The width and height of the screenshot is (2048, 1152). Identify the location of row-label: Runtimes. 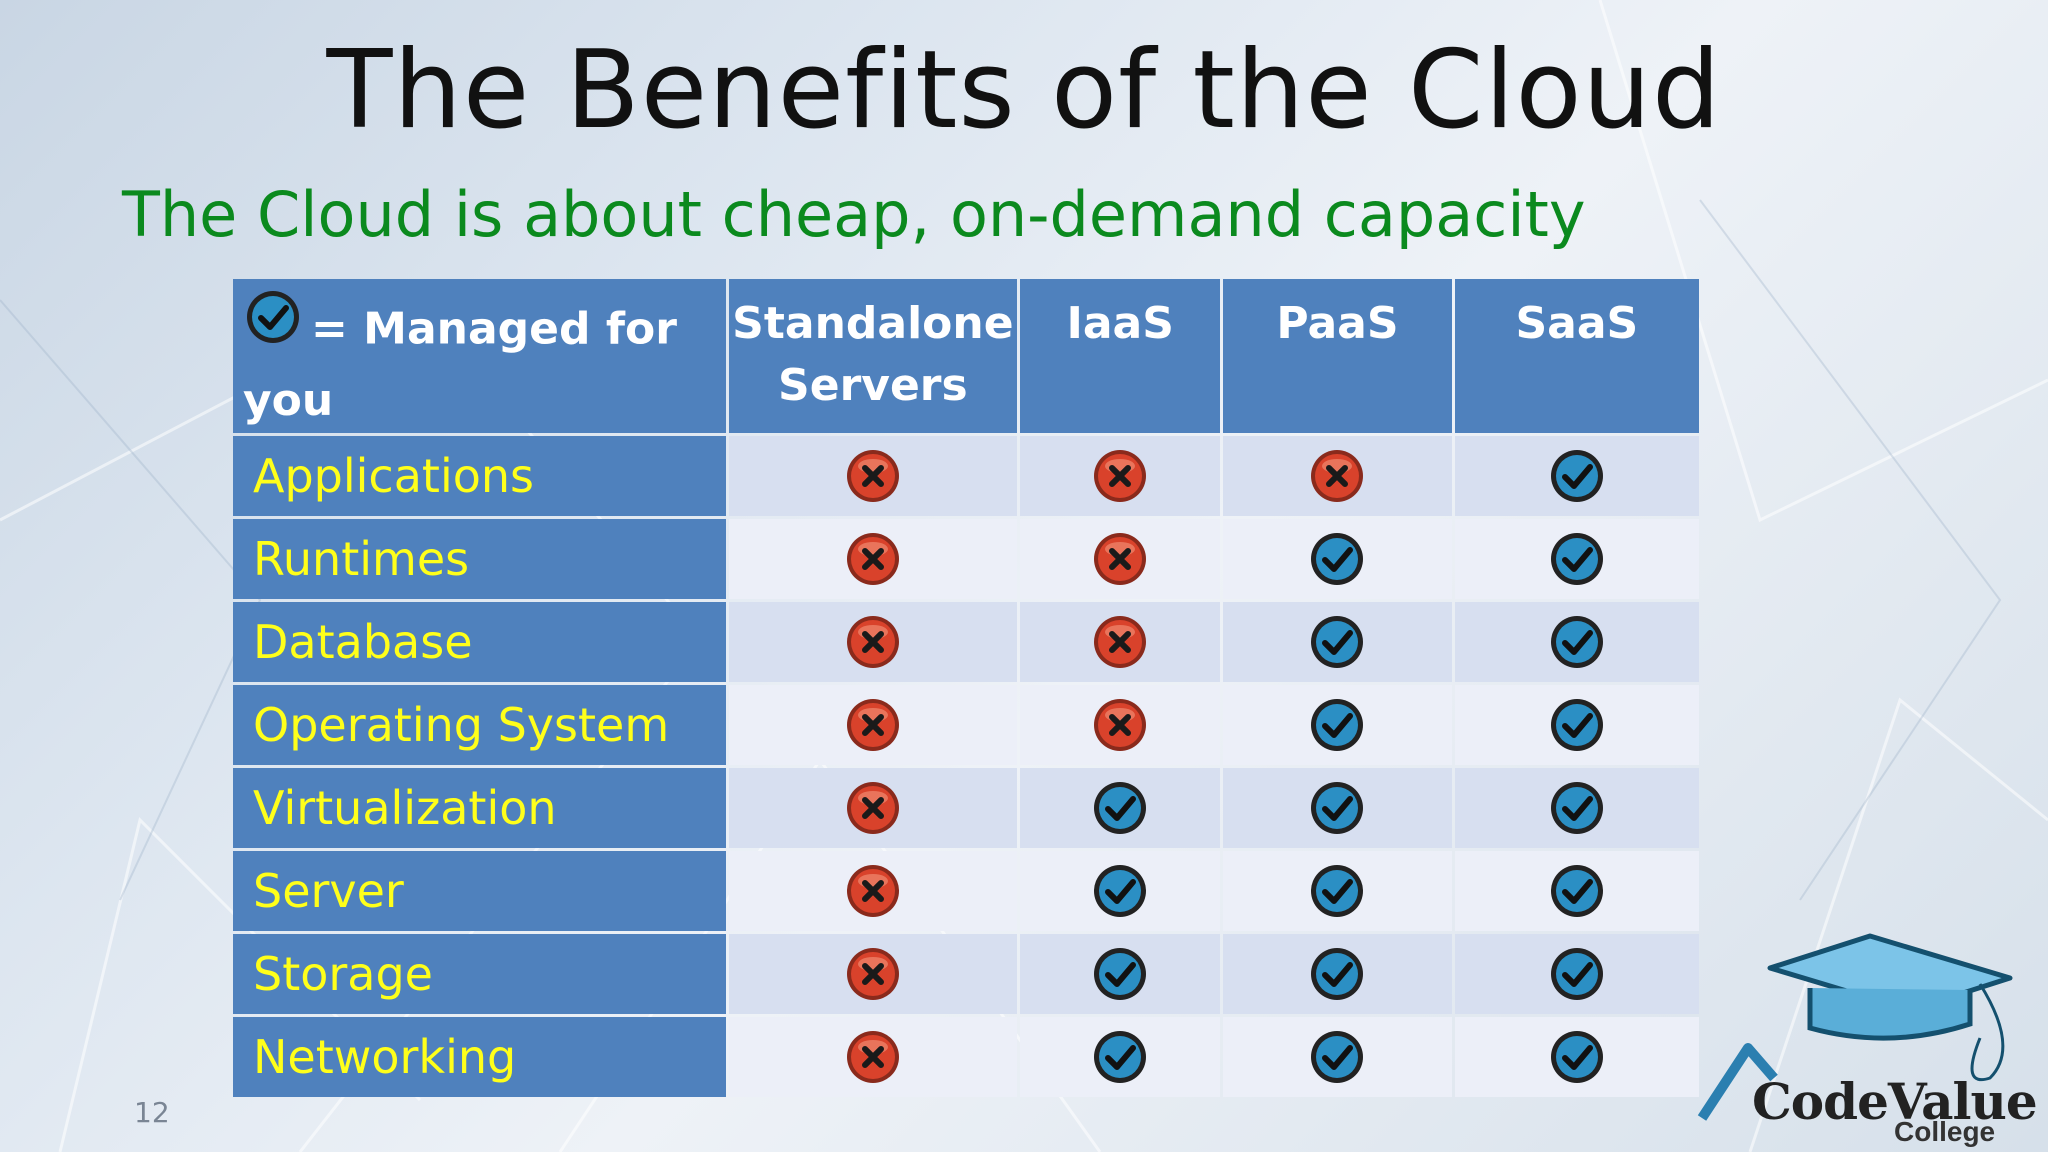
(479, 559).